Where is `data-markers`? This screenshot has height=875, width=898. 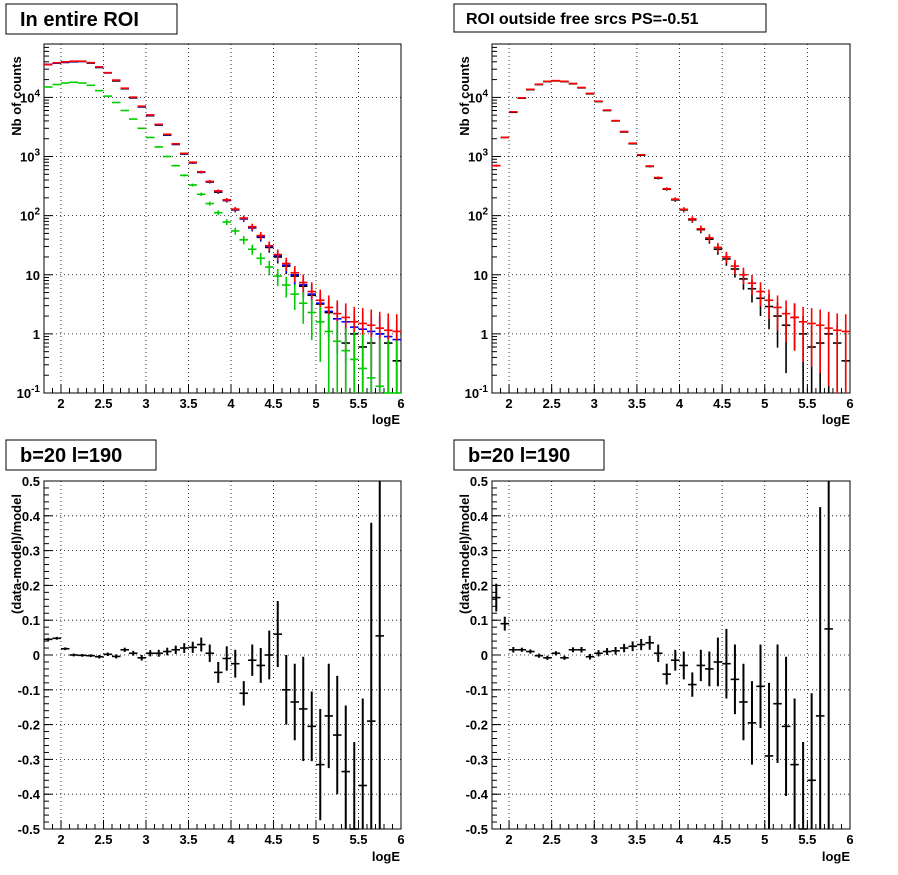
data-markers is located at coordinates (671, 236).